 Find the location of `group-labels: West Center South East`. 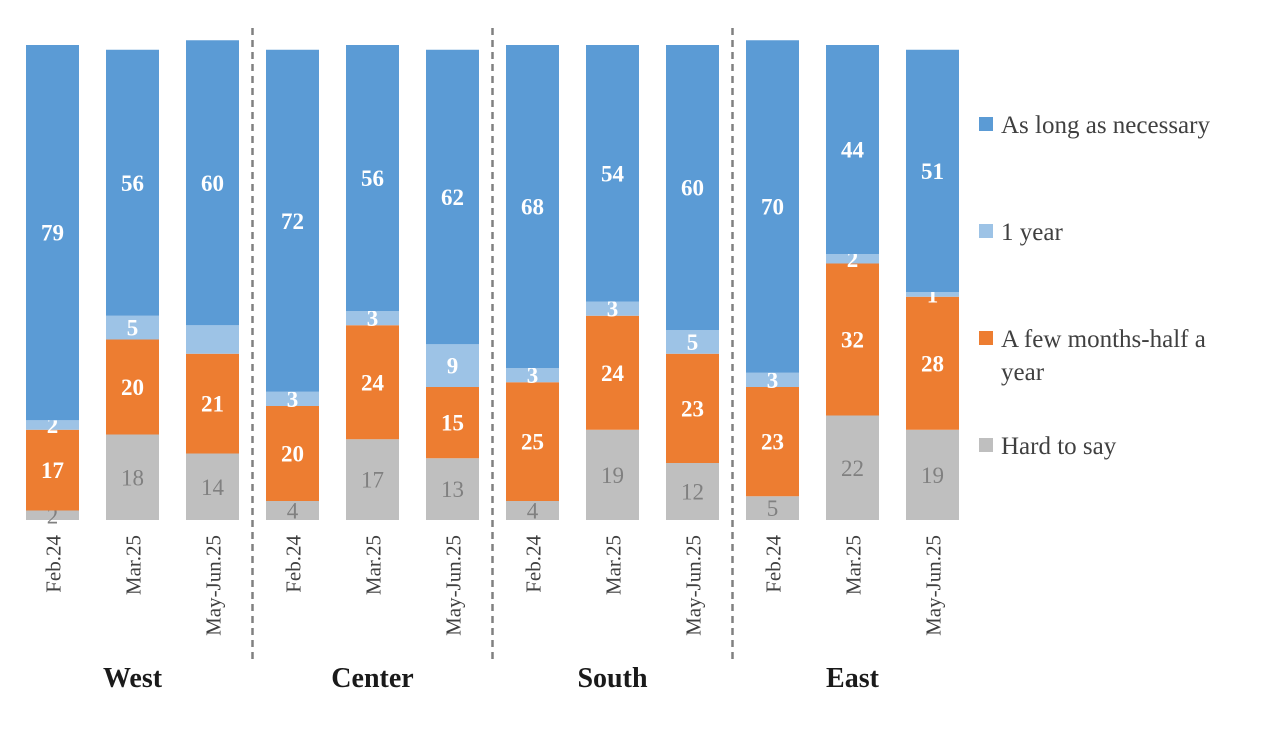

group-labels: West Center South East is located at coordinates (491, 678).